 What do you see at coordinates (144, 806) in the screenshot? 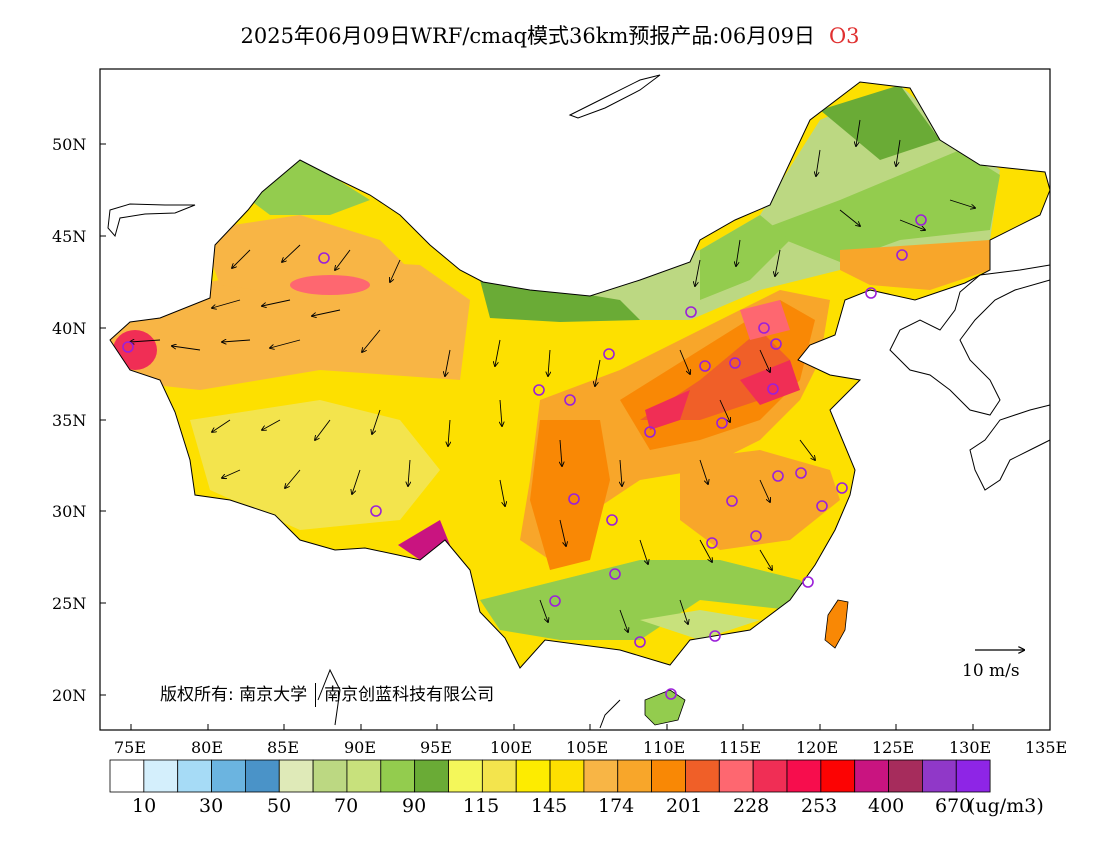
I see `colorbar-label: 10` at bounding box center [144, 806].